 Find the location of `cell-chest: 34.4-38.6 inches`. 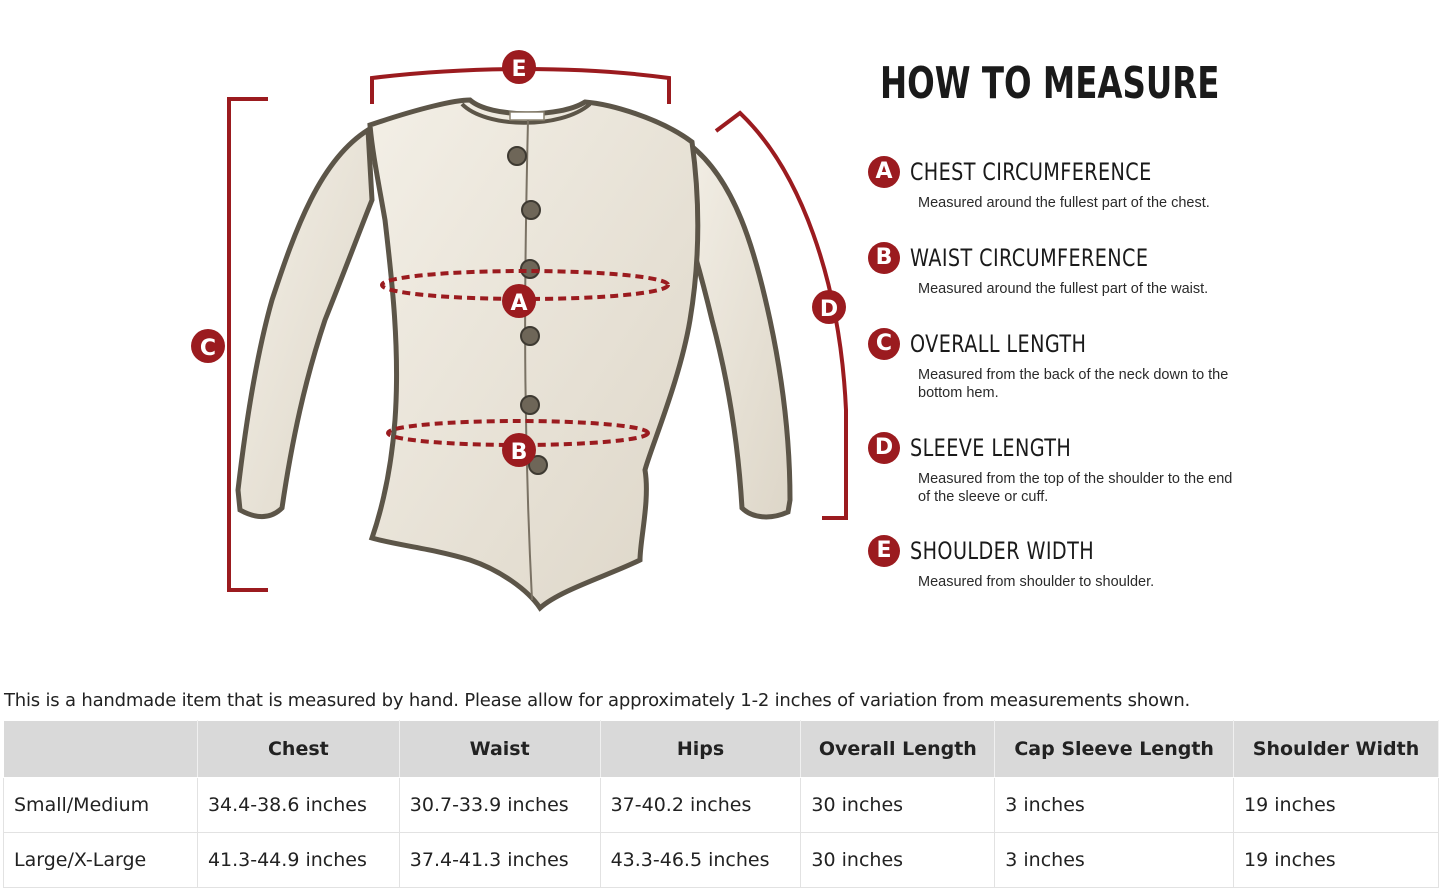

cell-chest: 34.4-38.6 inches is located at coordinates (298, 805).